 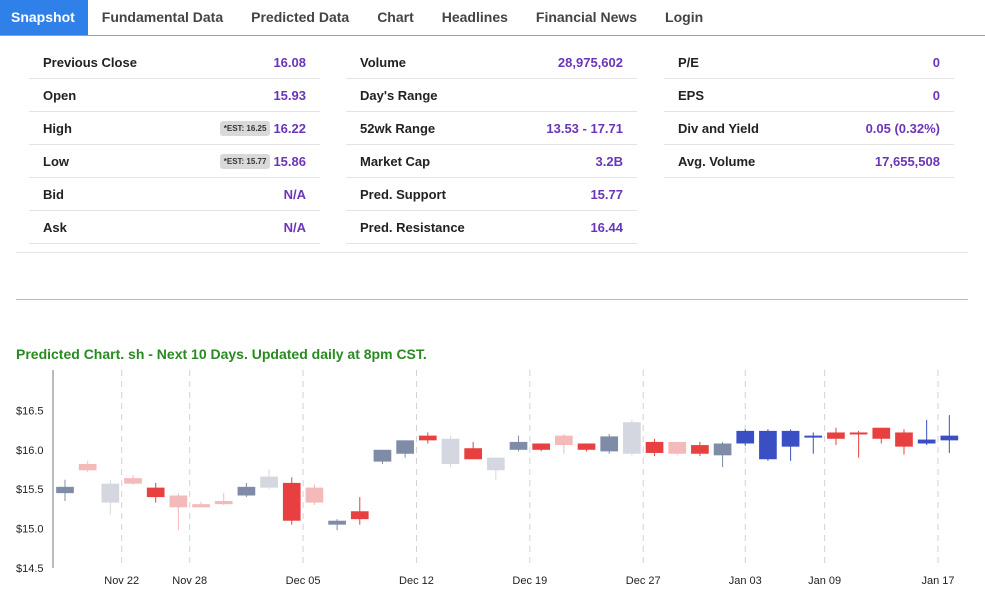 What do you see at coordinates (395, 161) in the screenshot?
I see `label-market-cap: Market Cap` at bounding box center [395, 161].